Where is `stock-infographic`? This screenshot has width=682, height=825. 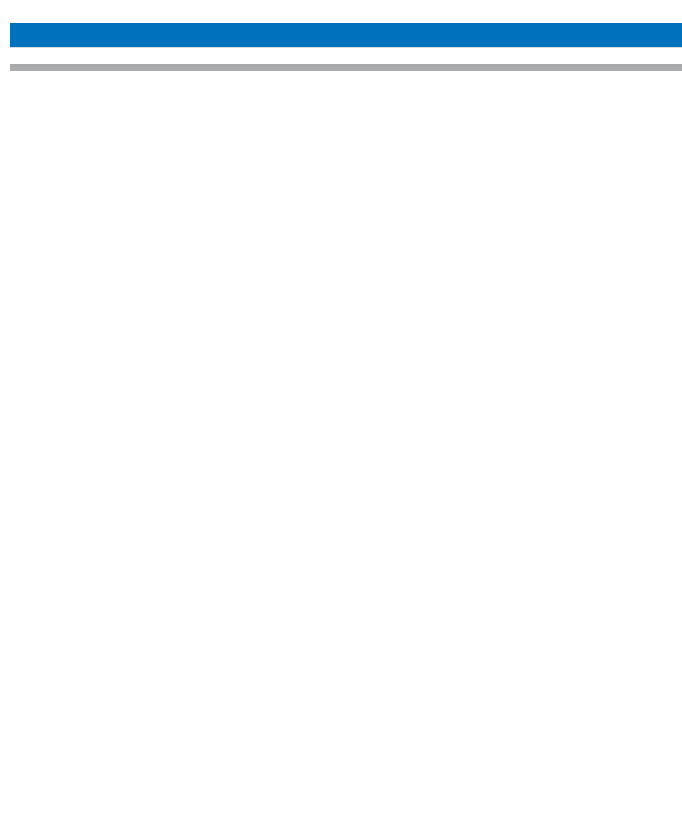
stock-infographic is located at coordinates (341, 35).